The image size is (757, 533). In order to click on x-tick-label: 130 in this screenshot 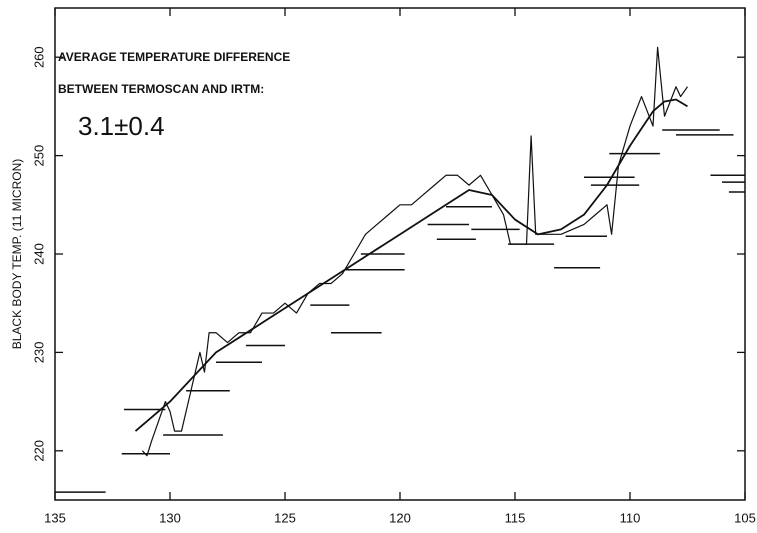, I will do `click(170, 517)`.